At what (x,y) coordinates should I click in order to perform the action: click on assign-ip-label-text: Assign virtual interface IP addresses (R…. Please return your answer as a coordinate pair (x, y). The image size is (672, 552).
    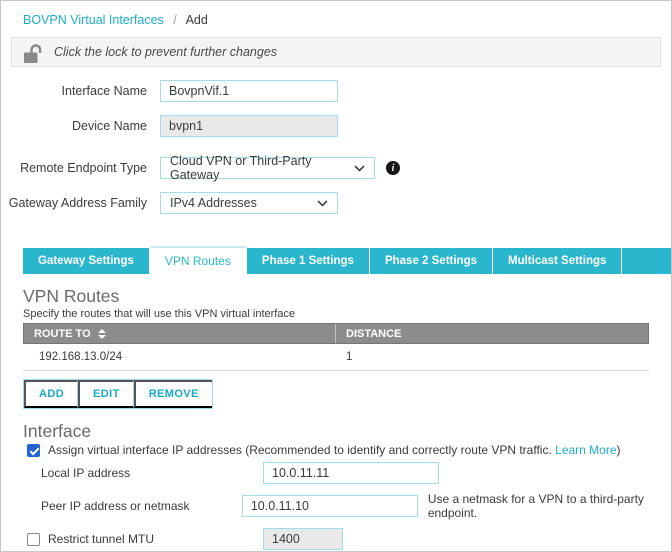
    Looking at the image, I should click on (300, 450).